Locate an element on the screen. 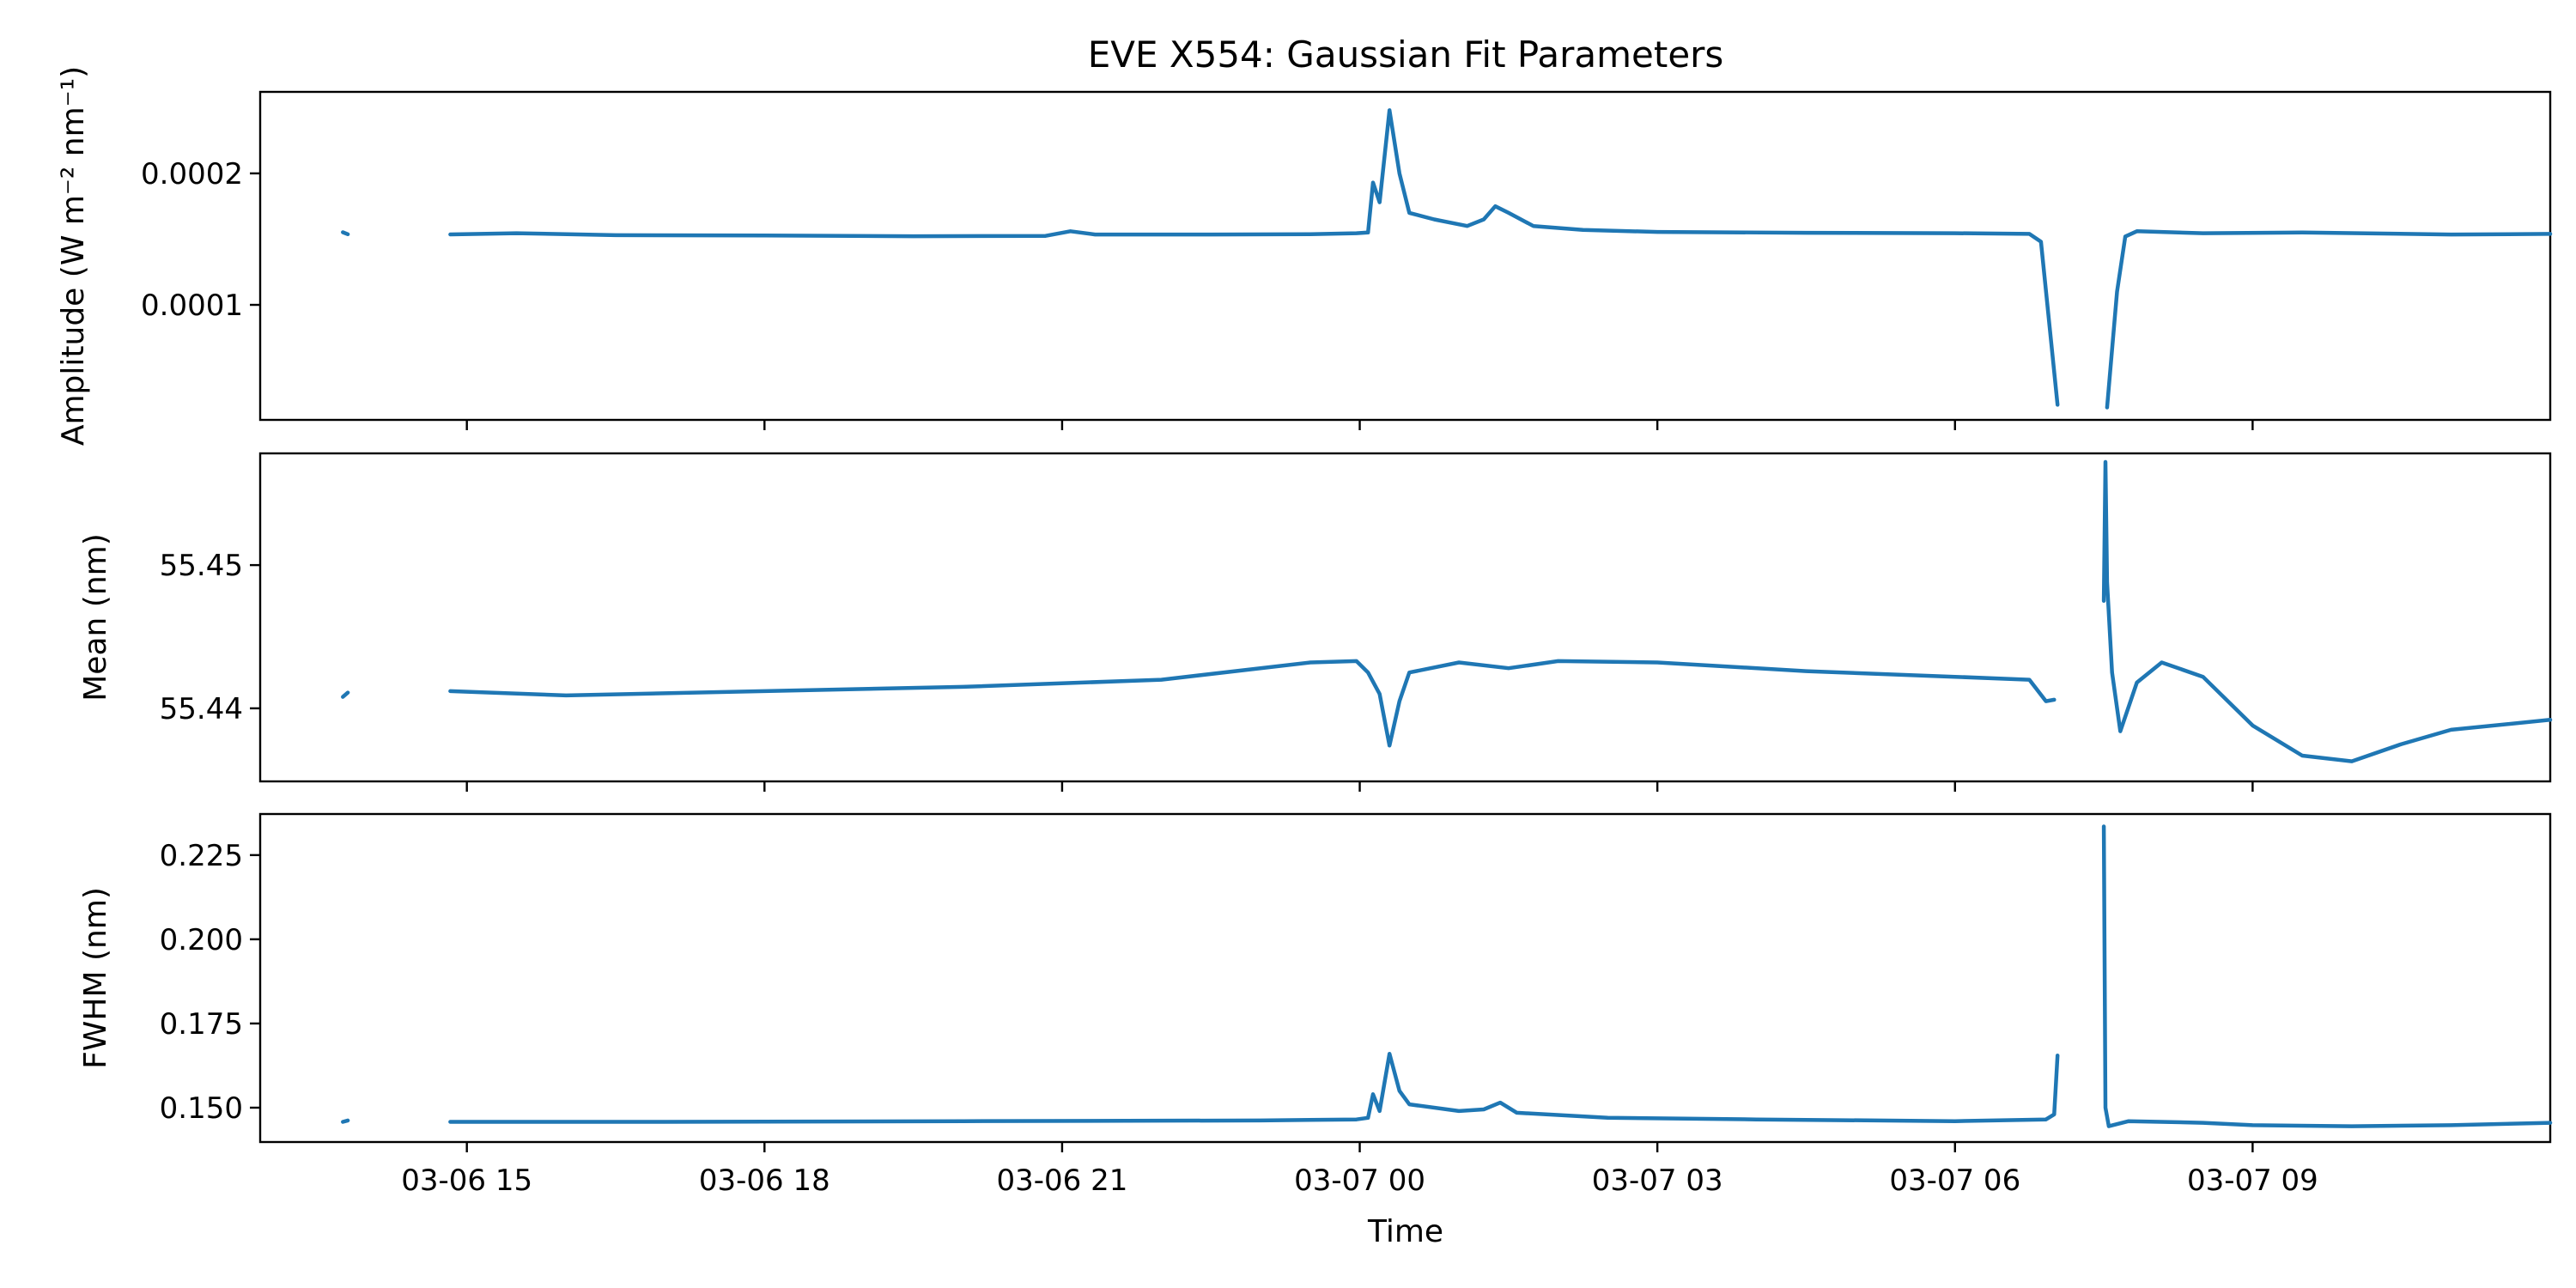  x-axis-label: Time is located at coordinates (1405, 1232).